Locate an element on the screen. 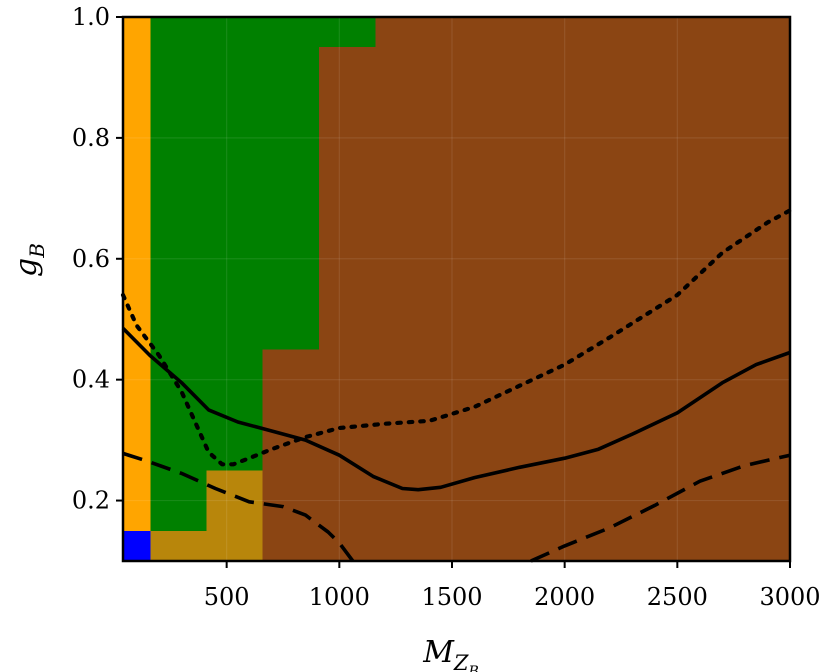  y-tick-label: 0.2 is located at coordinates (91, 501).